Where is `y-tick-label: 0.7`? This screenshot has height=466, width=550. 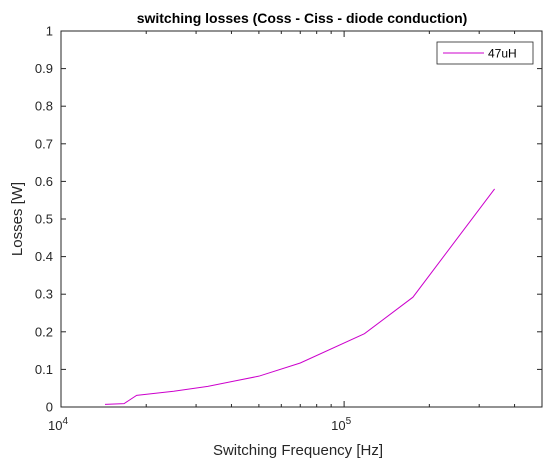
y-tick-label: 0.7 is located at coordinates (44, 143).